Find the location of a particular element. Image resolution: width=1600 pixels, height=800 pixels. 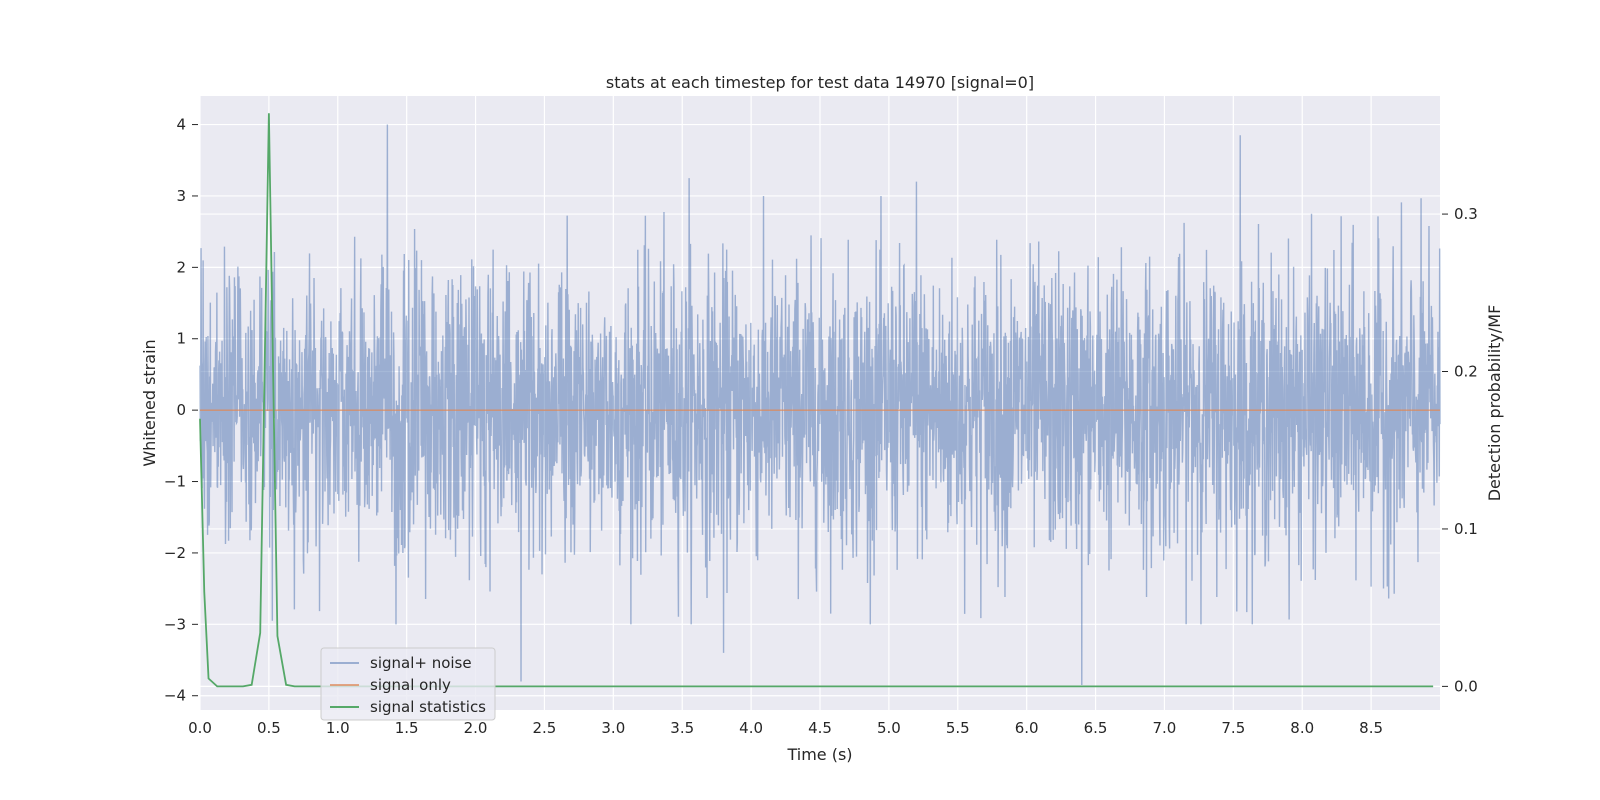

x-tick-label: 0.0 is located at coordinates (200, 728).